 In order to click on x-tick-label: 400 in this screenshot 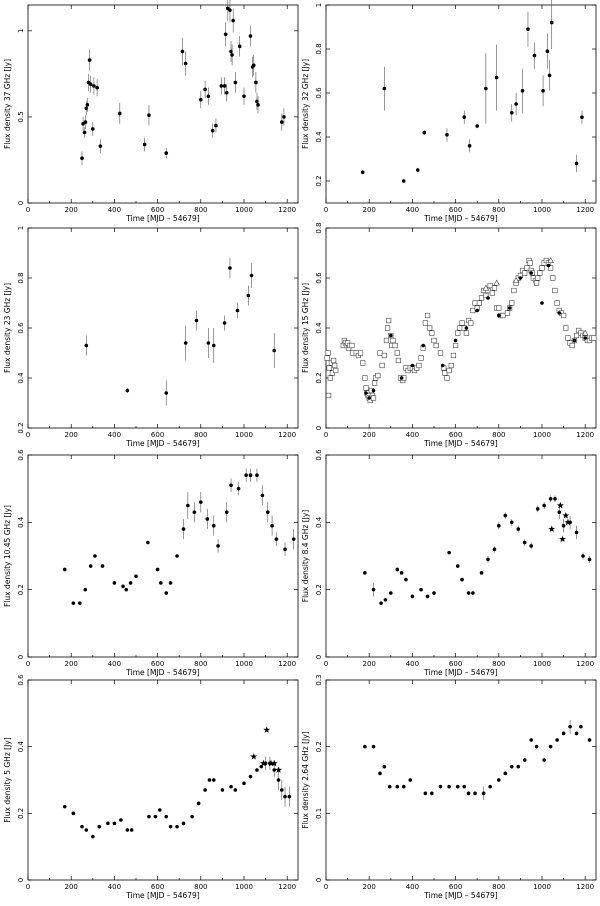, I will do `click(114, 664)`.